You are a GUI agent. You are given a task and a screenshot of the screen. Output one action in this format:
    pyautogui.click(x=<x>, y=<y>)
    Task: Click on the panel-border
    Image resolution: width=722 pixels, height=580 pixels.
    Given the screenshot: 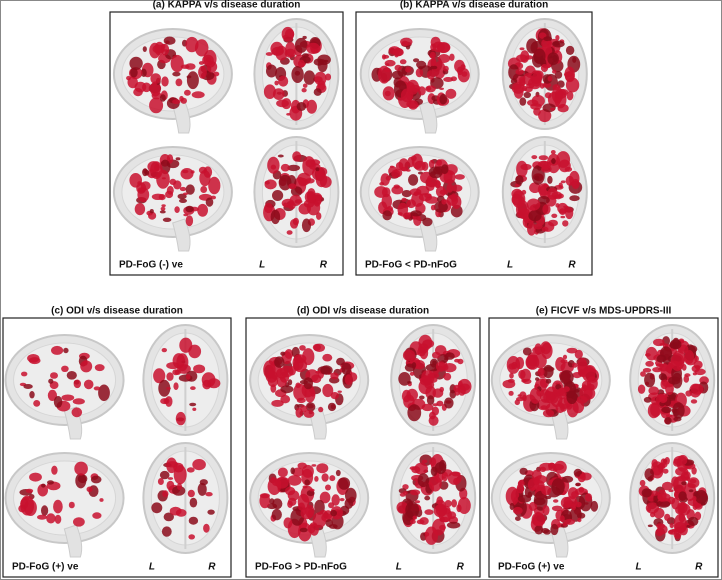 What is the action you would take?
    pyautogui.click(x=363, y=447)
    